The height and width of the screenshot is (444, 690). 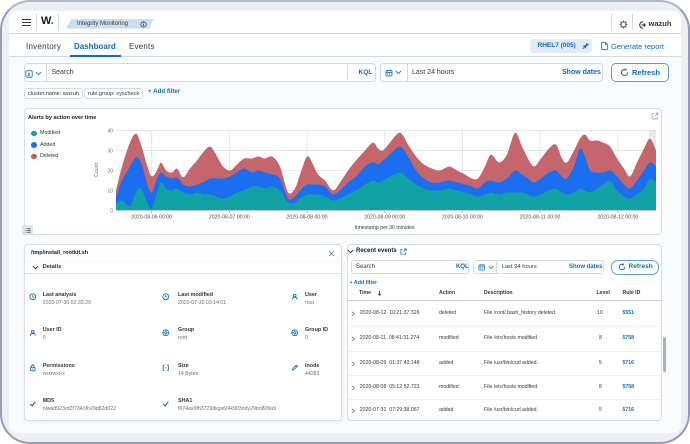 I want to click on svg-text: 2020-08-07 00:00, so click(x=229, y=218).